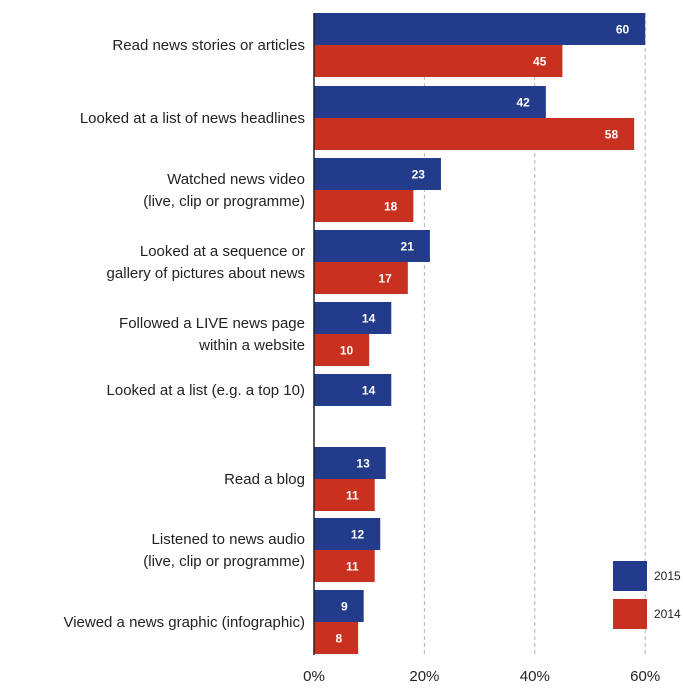 The height and width of the screenshot is (691, 683). What do you see at coordinates (206, 390) in the screenshot?
I see `category-label: Looked at a list (e.g. a top 10)` at bounding box center [206, 390].